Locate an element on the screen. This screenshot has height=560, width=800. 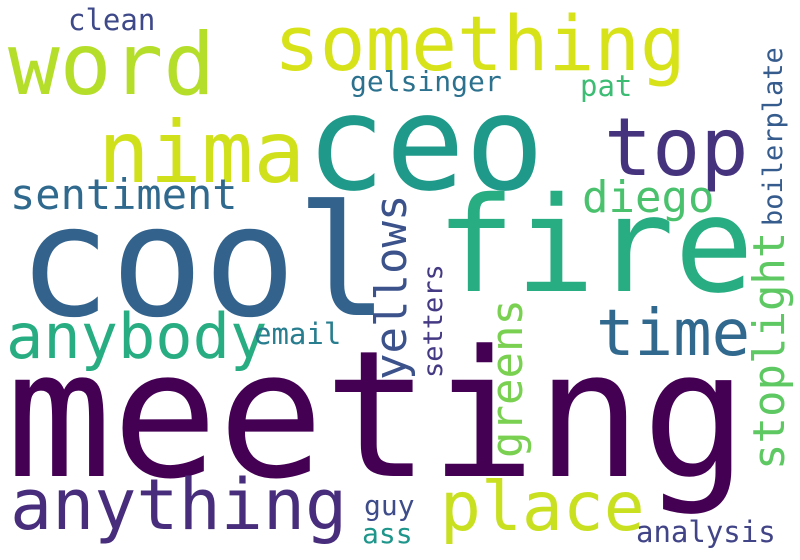
word-nima: nima is located at coordinates (202, 153).